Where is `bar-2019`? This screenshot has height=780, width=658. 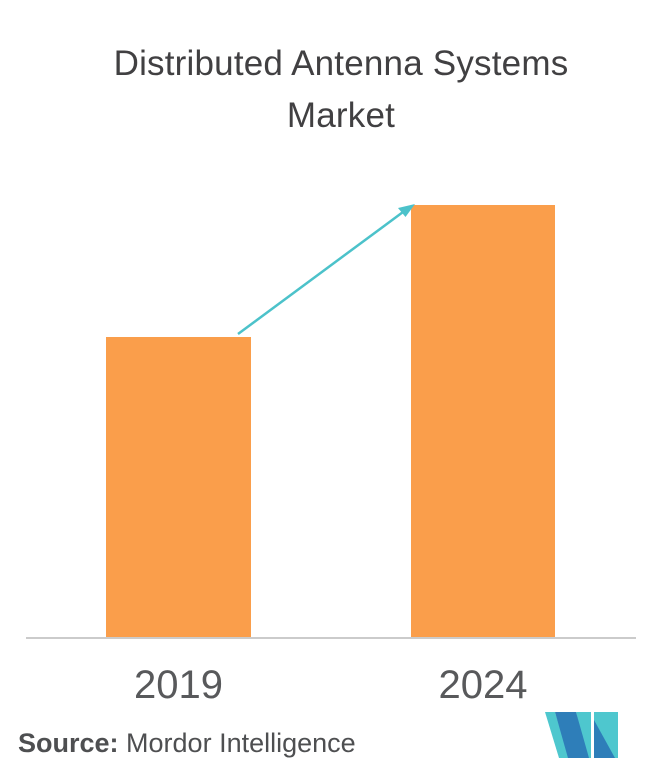
bar-2019 is located at coordinates (178, 487).